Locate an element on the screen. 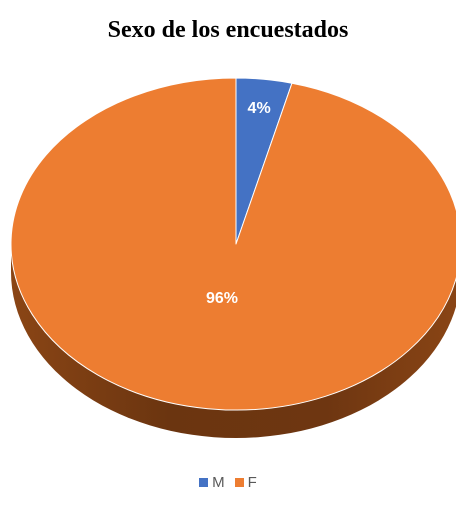 The image size is (456, 518). legend-item-f: F is located at coordinates (245, 482).